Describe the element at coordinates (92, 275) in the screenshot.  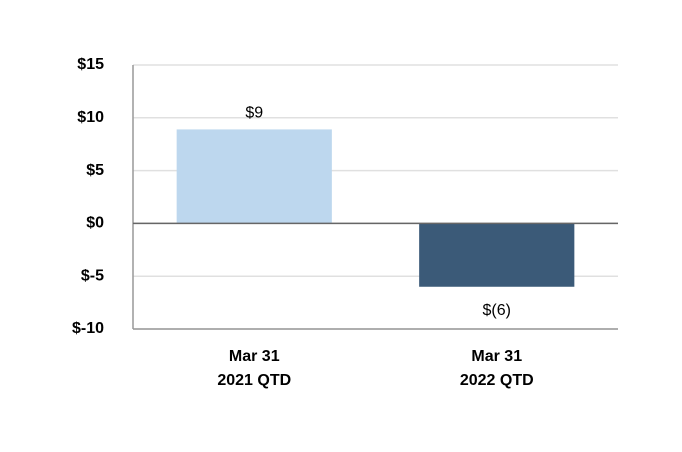
I see `y-tick-label: $-5` at that location.